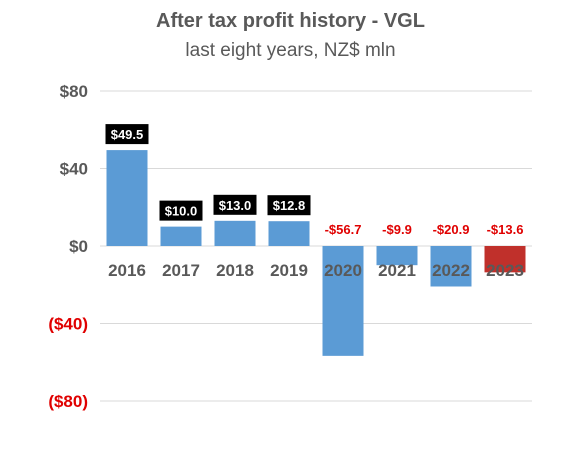  Describe the element at coordinates (235, 233) in the screenshot. I see `bar-2018` at that location.